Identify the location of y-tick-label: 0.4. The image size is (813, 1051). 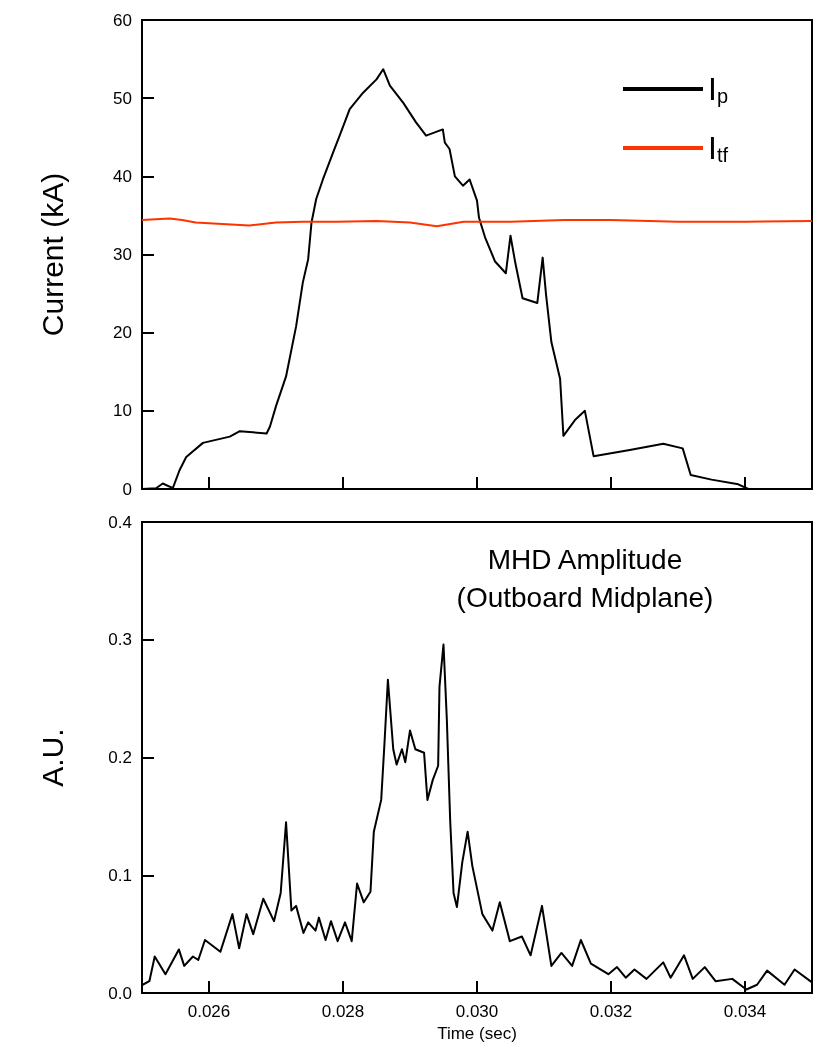
(120, 522).